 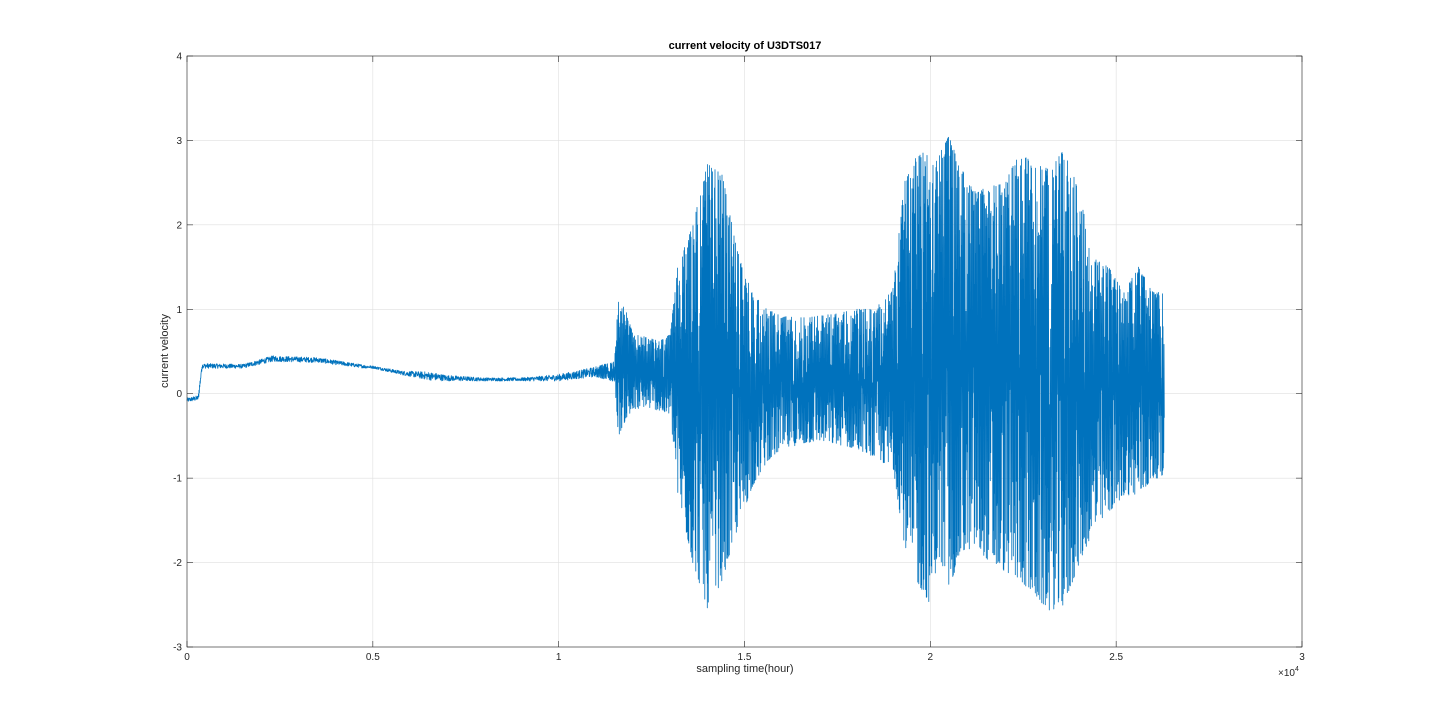 What do you see at coordinates (179, 225) in the screenshot?
I see `y-tick-label: 2` at bounding box center [179, 225].